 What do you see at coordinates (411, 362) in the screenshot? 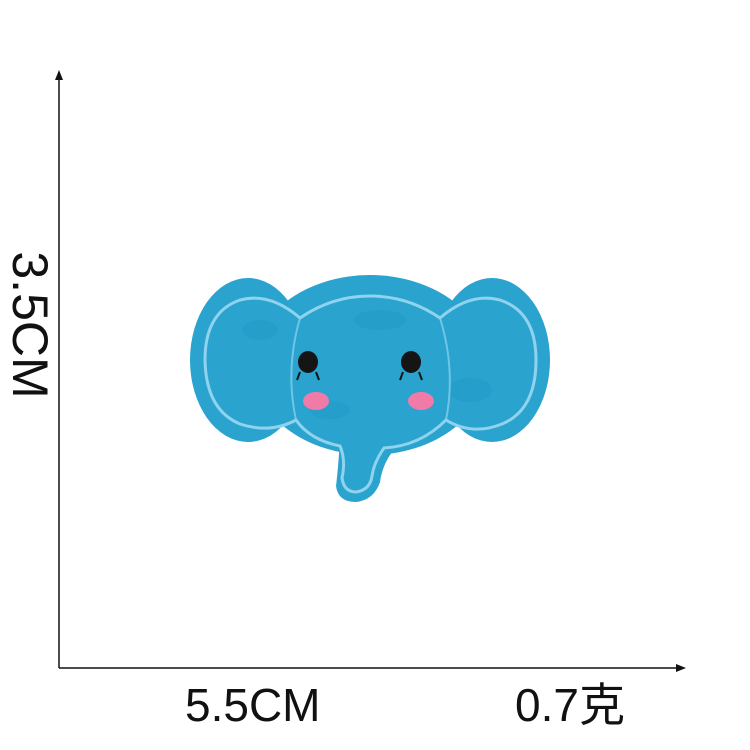
I see `right-eye-icon` at bounding box center [411, 362].